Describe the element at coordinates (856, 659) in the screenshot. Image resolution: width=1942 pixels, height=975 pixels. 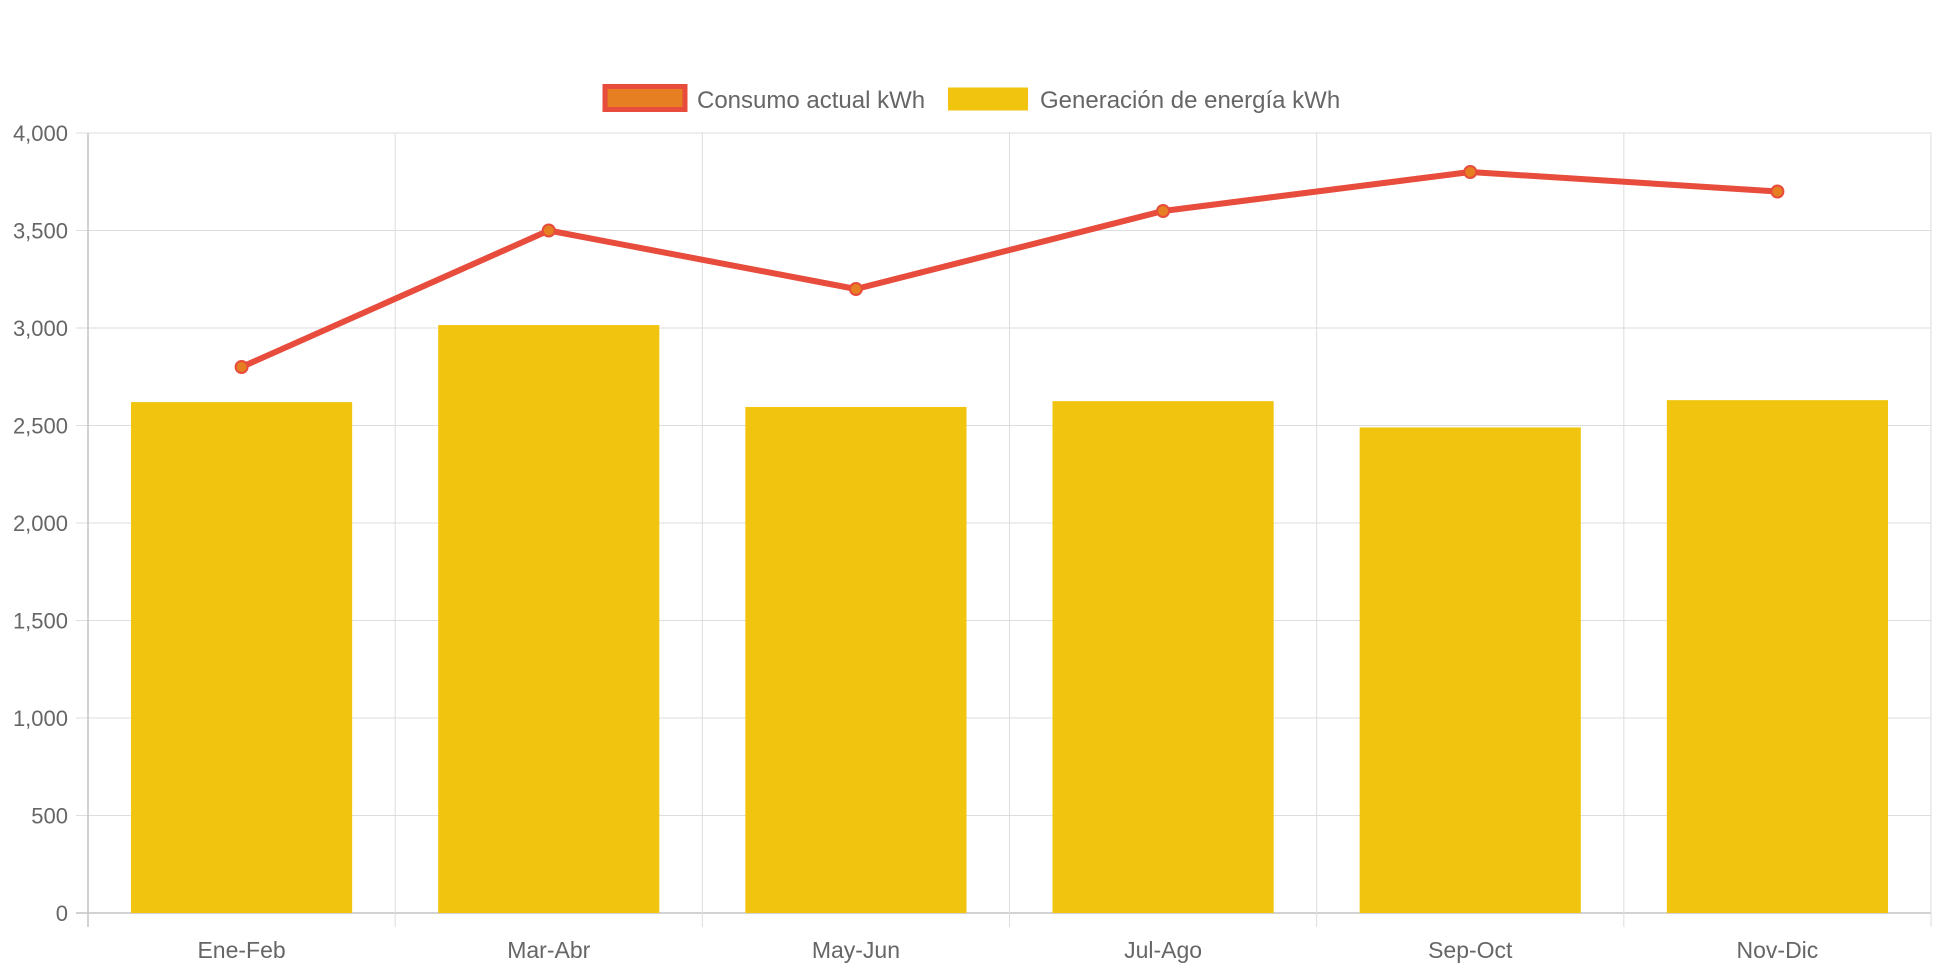
I see `bar-generacion-may-jun` at that location.